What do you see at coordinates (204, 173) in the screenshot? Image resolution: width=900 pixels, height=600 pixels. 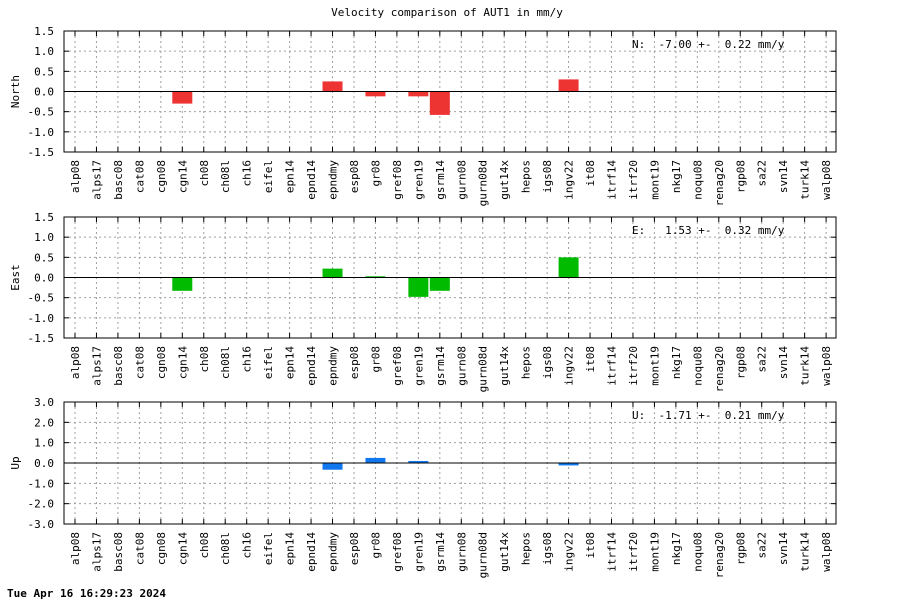 I see `x-tick-label-ch08: ch08` at bounding box center [204, 173].